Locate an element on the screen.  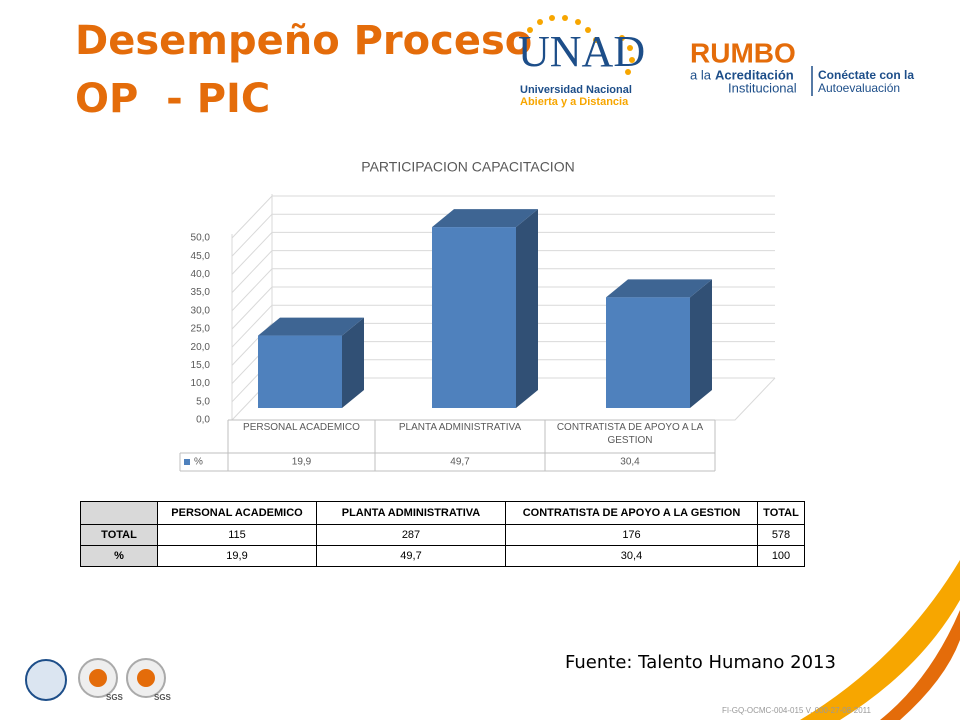
y-tick-label: 30,0 is located at coordinates (201, 310).